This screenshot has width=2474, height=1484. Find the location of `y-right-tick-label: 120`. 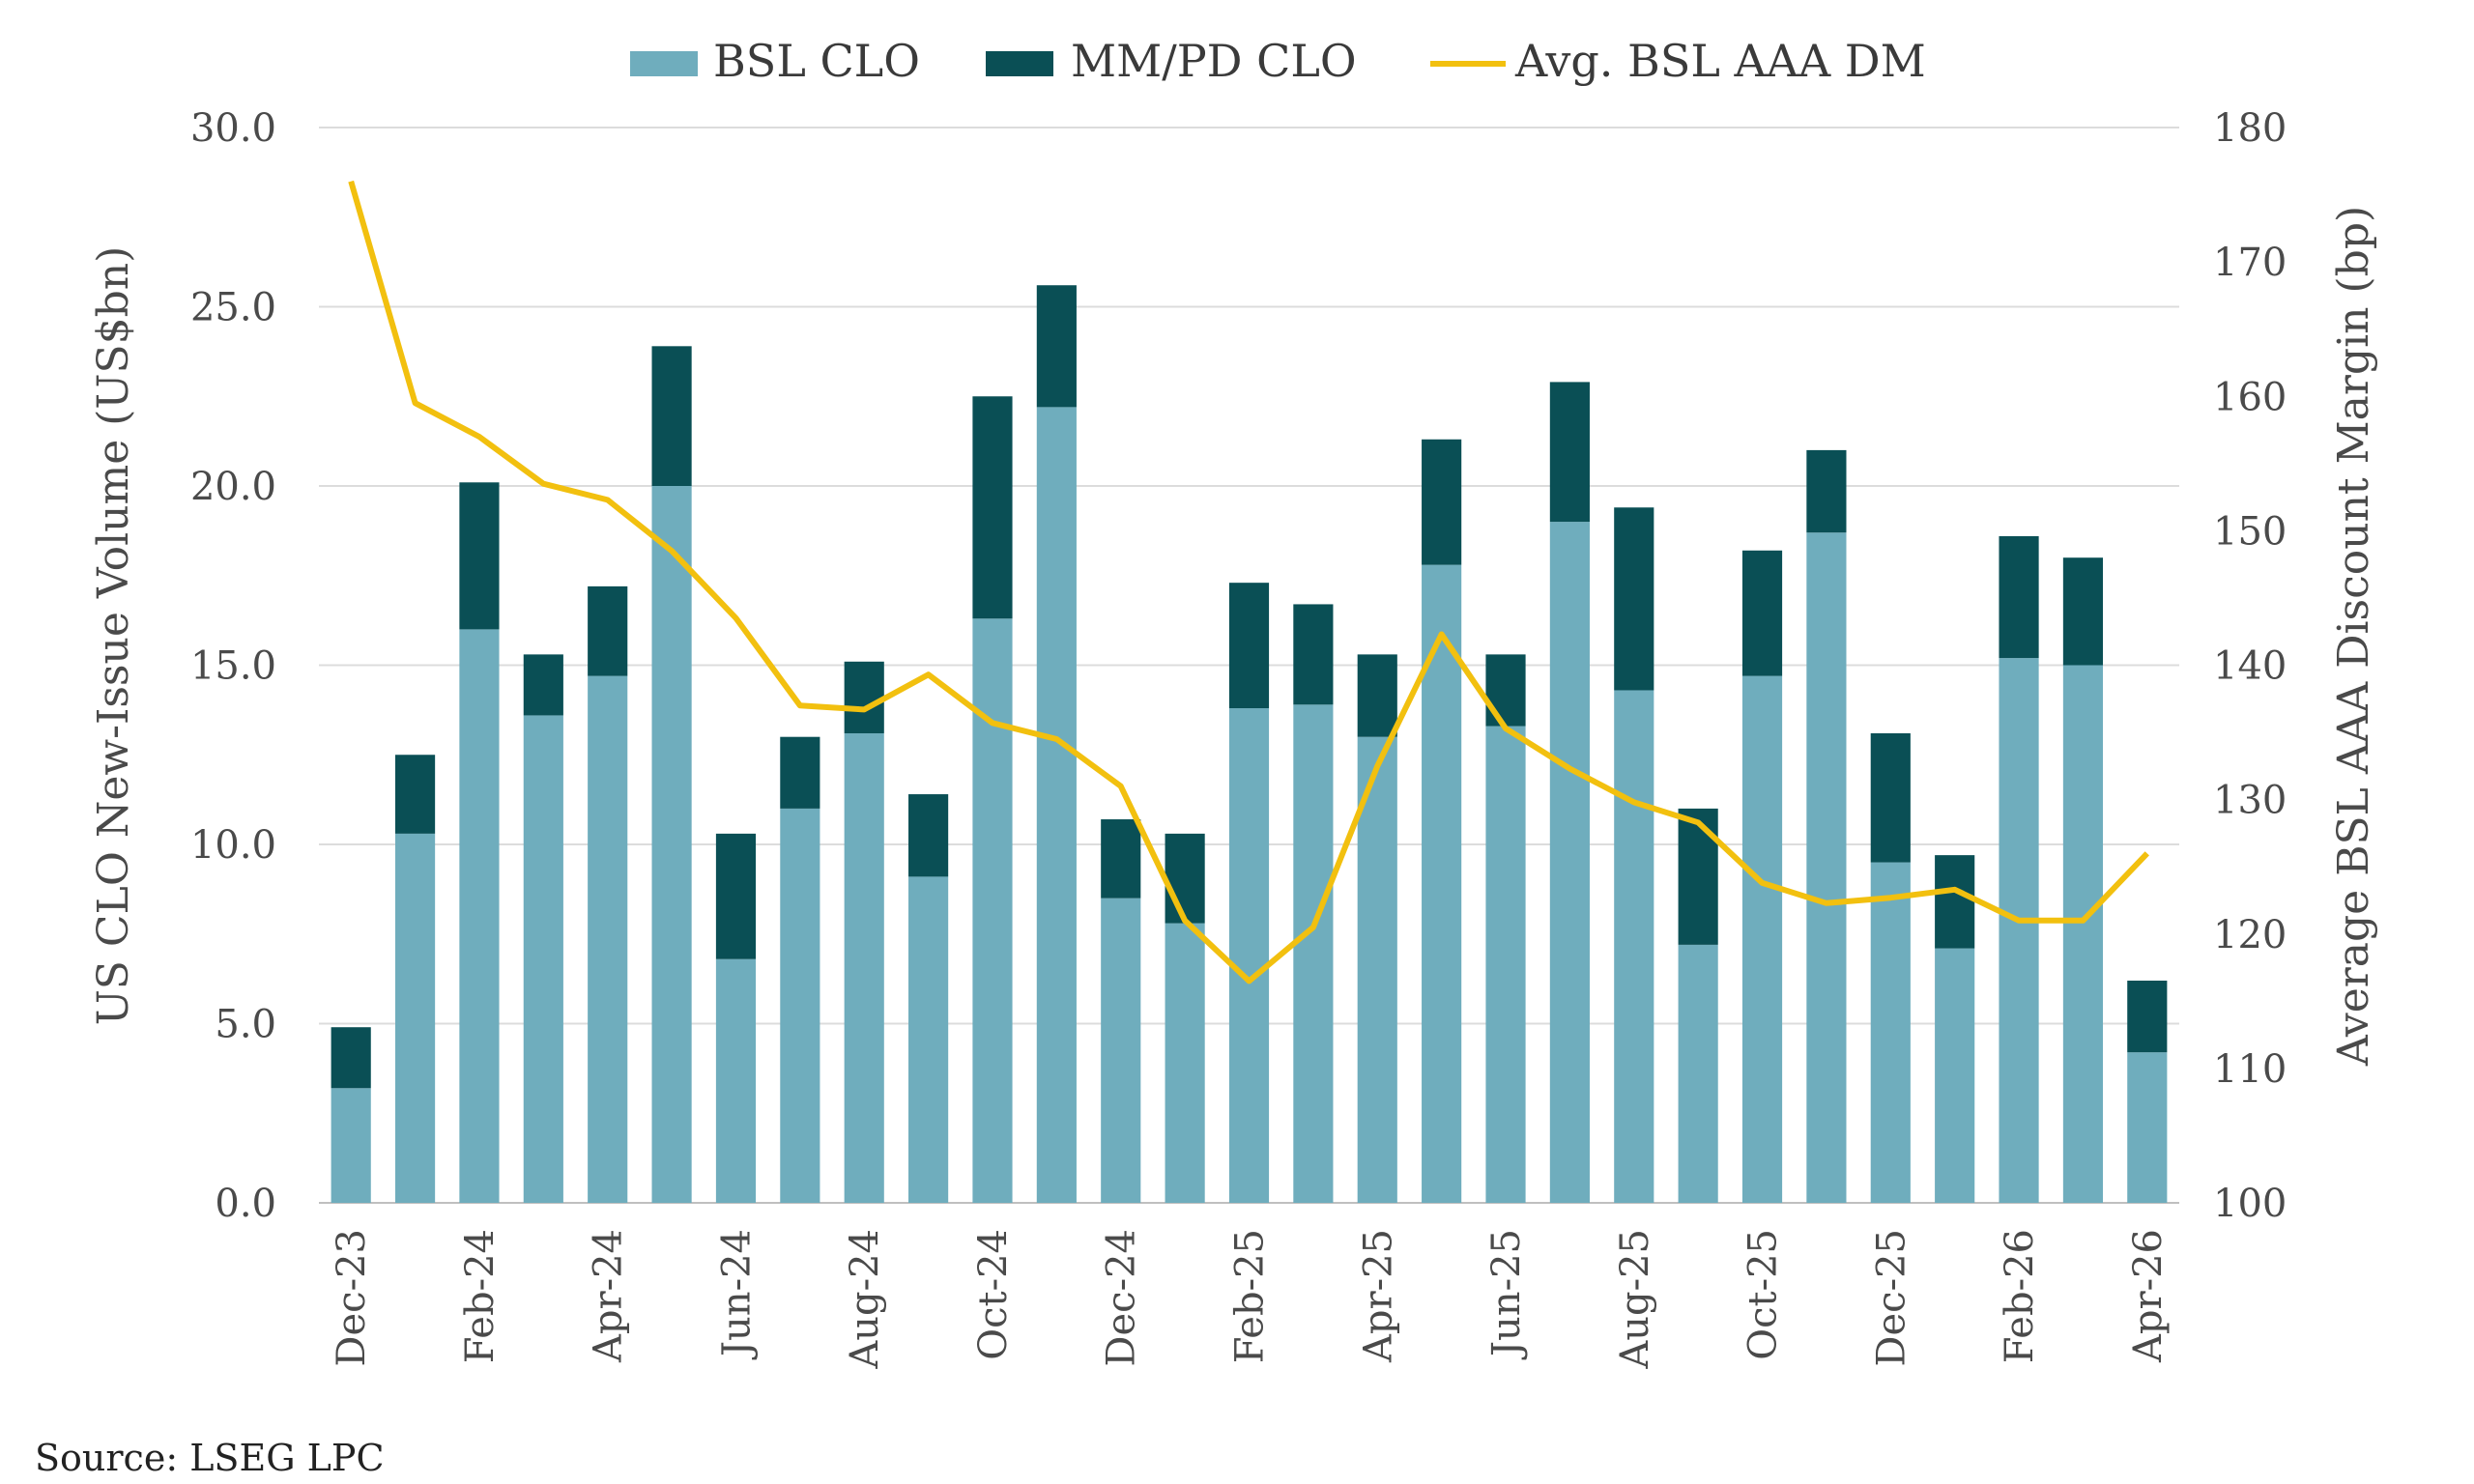

y-right-tick-label: 120 is located at coordinates (2250, 935).